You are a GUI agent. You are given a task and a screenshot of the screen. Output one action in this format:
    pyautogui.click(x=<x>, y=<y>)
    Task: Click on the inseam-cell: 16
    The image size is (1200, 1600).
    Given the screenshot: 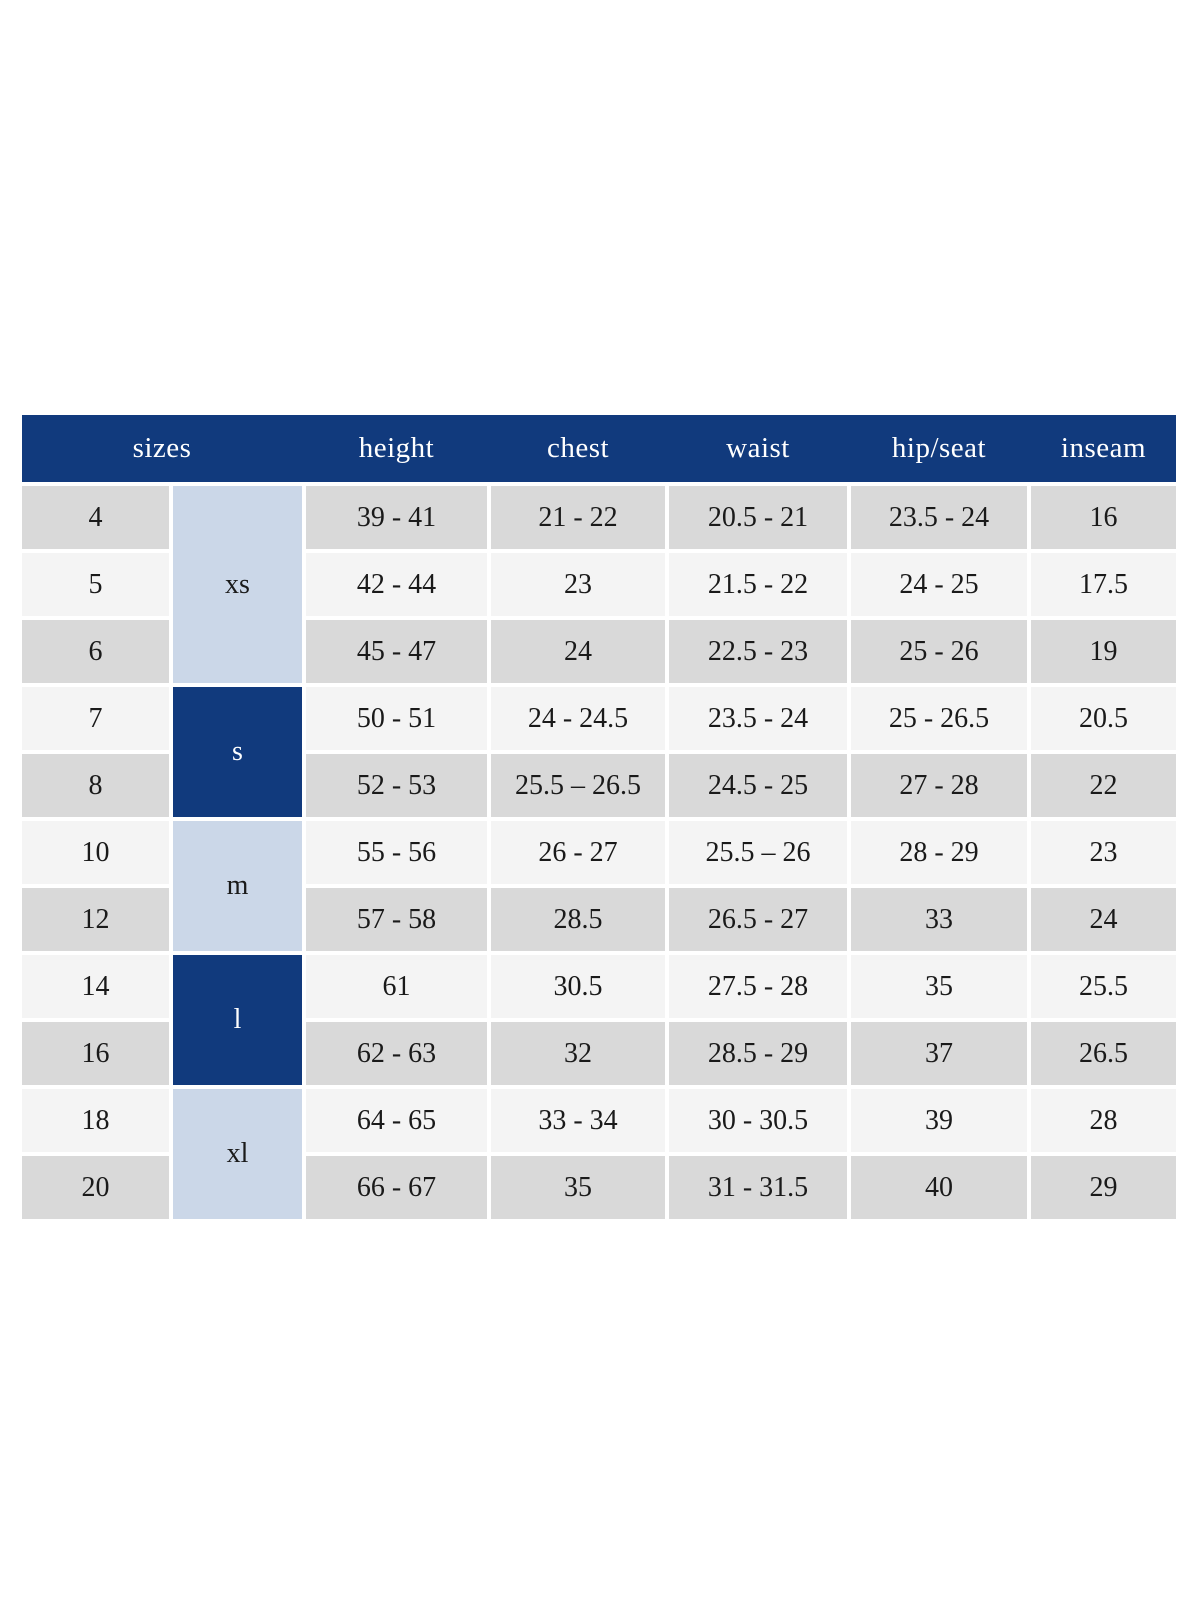 What is the action you would take?
    pyautogui.click(x=1103, y=517)
    